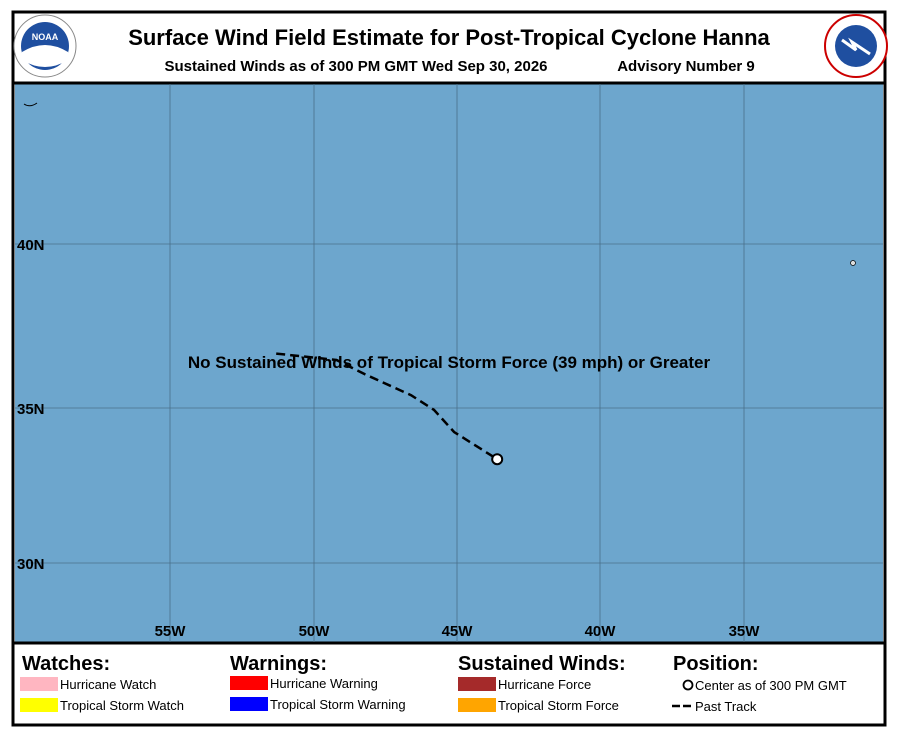 Image resolution: width=897 pixels, height=743 pixels. I want to click on lon-label: 55W, so click(171, 631).